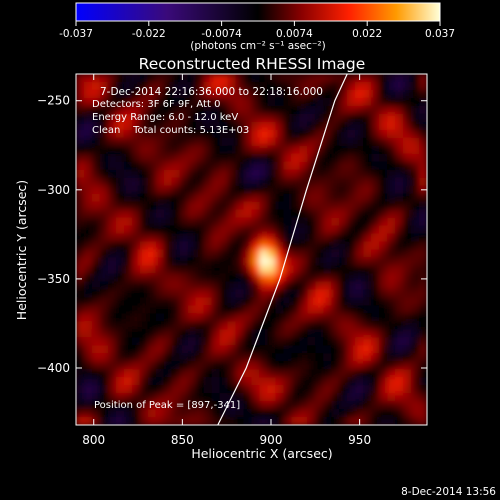  What do you see at coordinates (258, 12) in the screenshot?
I see `colorbar` at bounding box center [258, 12].